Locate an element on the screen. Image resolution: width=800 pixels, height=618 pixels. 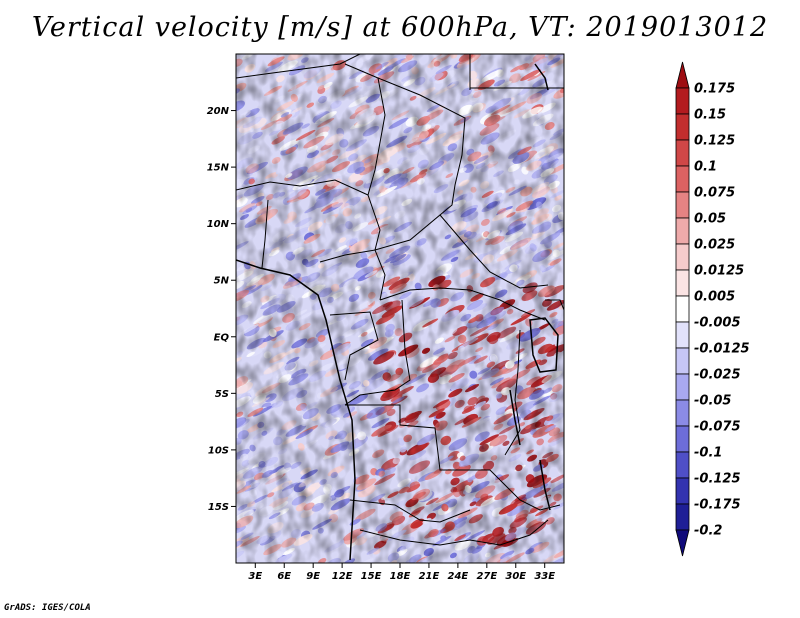
lat-label: 5S is located at coordinates (222, 394).